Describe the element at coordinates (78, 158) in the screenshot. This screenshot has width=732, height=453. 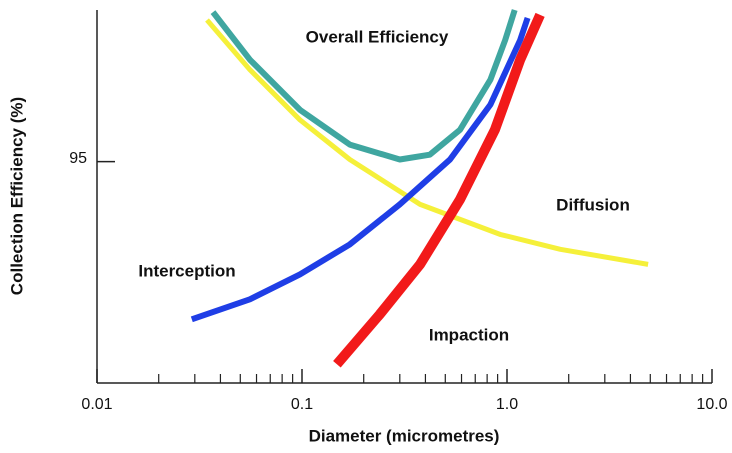
I see `y-tick-label: 95` at that location.